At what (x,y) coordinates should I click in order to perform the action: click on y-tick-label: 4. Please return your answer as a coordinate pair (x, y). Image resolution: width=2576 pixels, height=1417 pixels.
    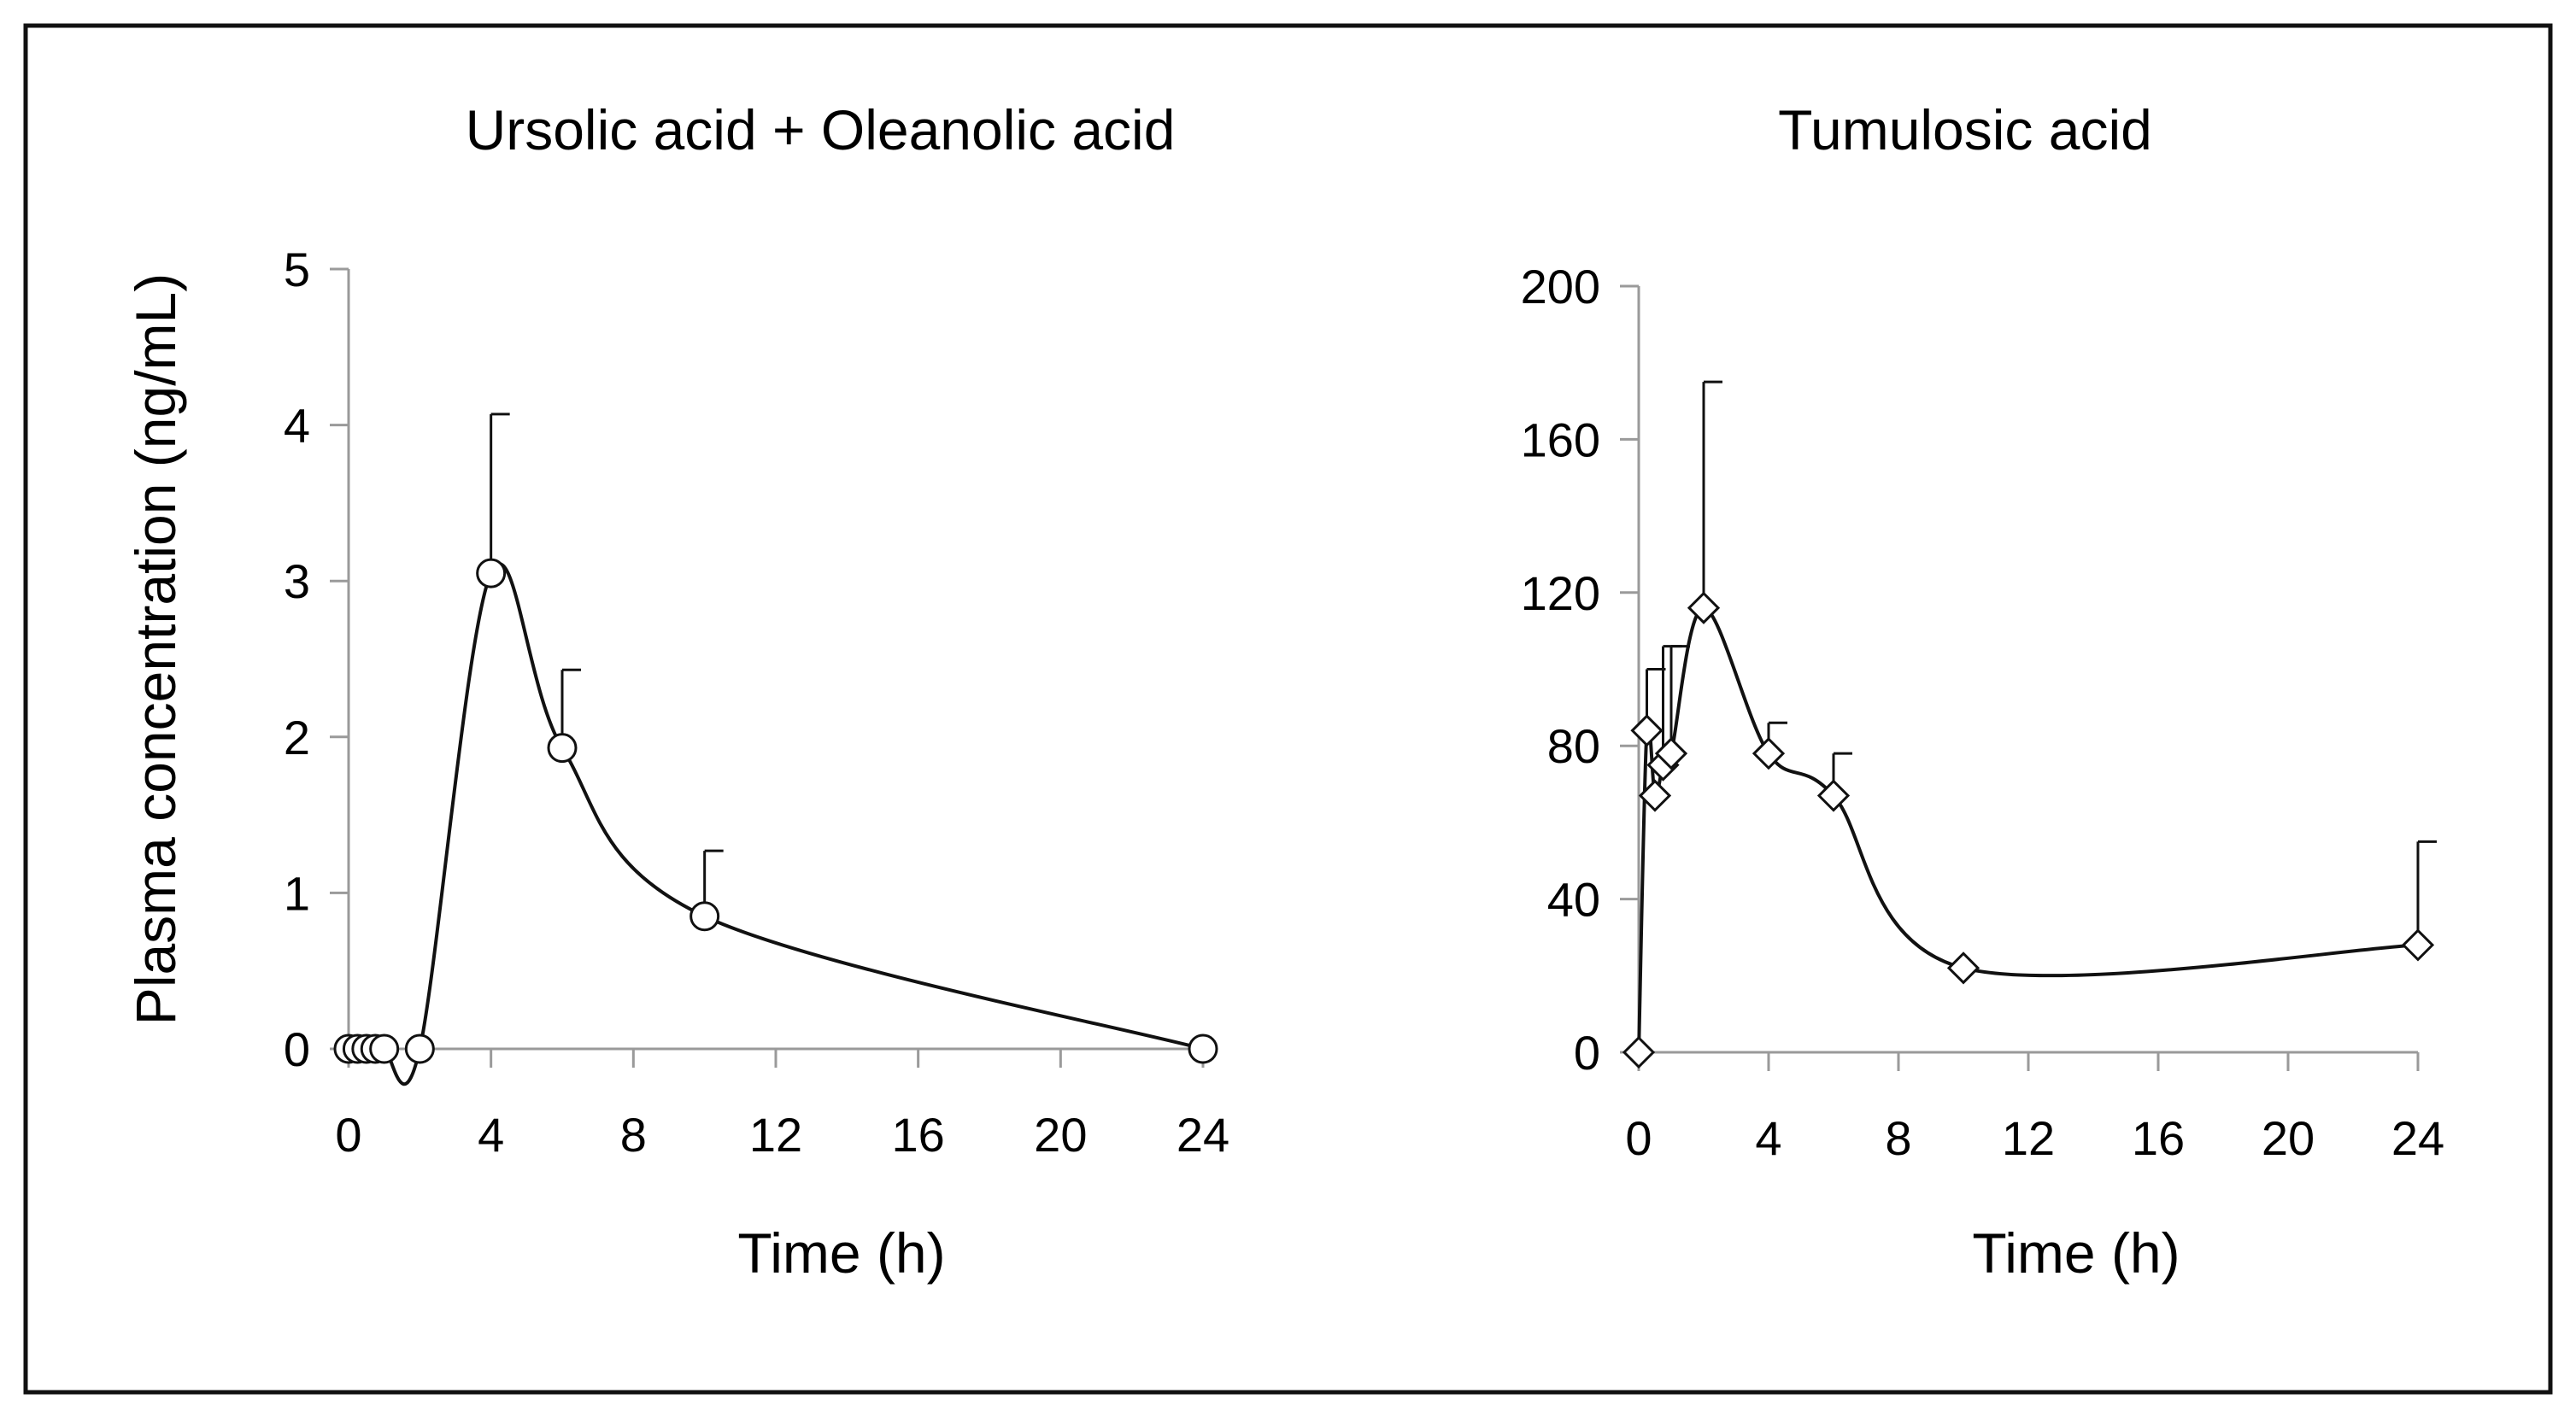
    Looking at the image, I should click on (297, 426).